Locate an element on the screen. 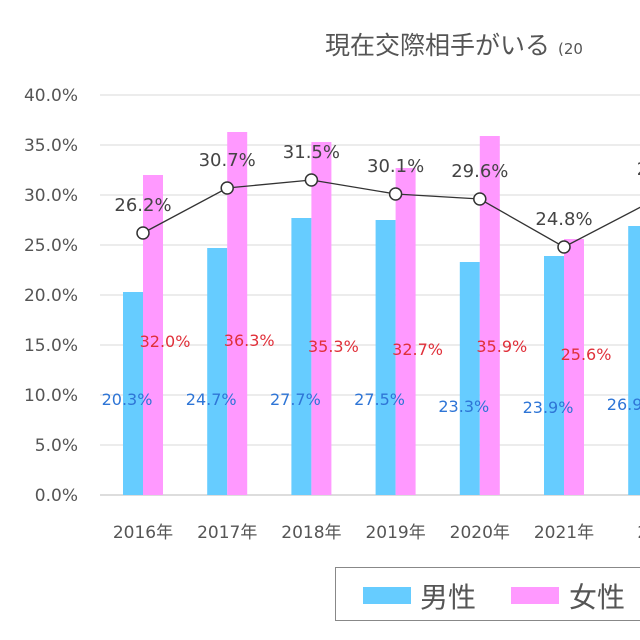  female-data-label: 36.3% is located at coordinates (249, 340).